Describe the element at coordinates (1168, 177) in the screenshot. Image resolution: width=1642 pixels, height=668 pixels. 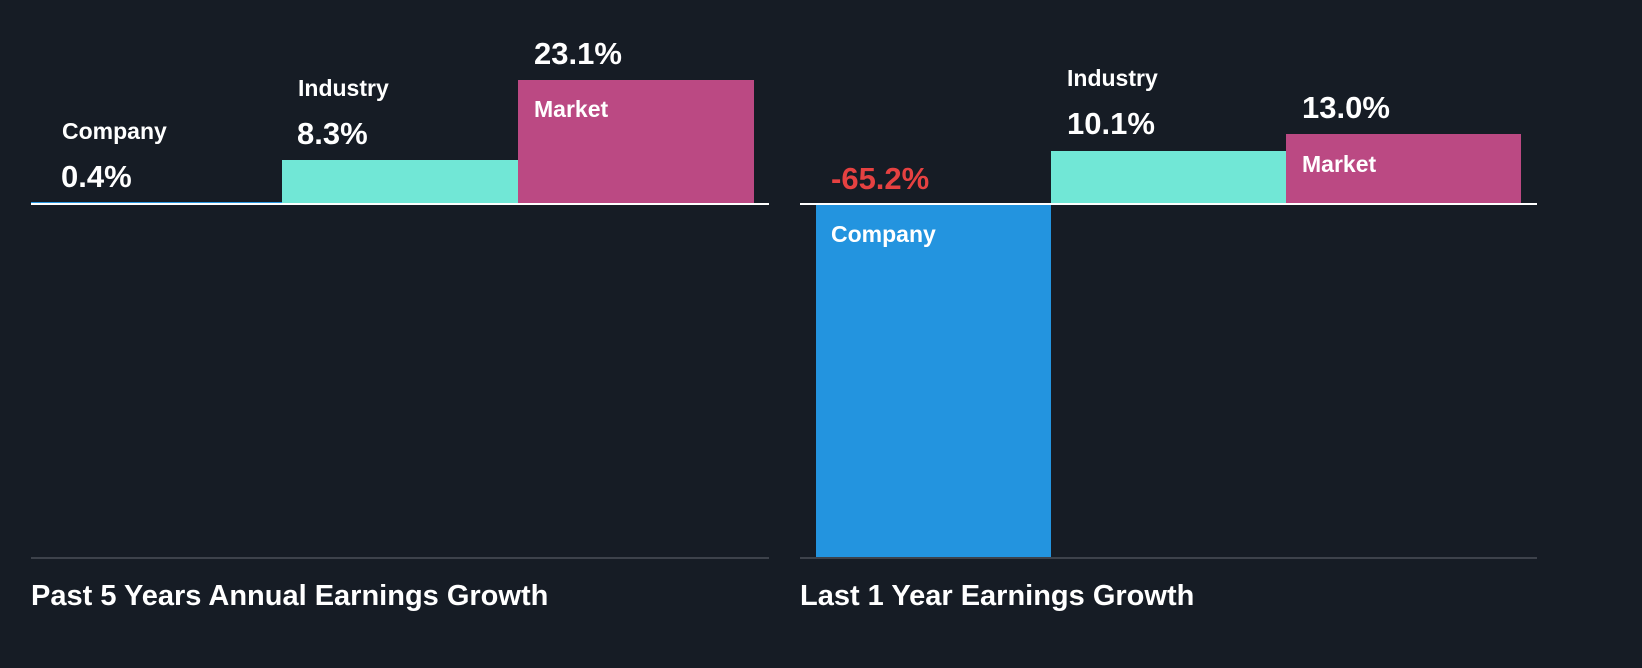
I see `right-industry-bar` at that location.